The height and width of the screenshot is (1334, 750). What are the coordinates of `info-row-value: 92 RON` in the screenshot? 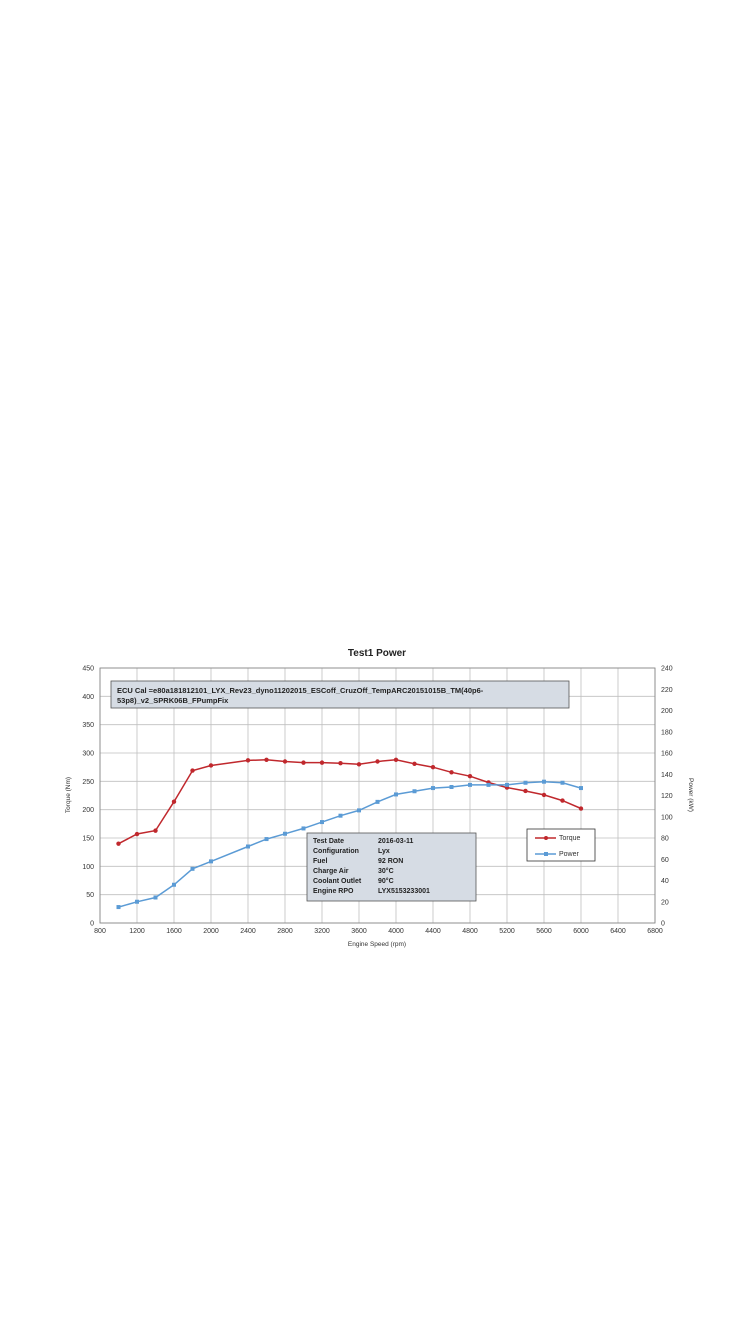 It's located at (390, 861).